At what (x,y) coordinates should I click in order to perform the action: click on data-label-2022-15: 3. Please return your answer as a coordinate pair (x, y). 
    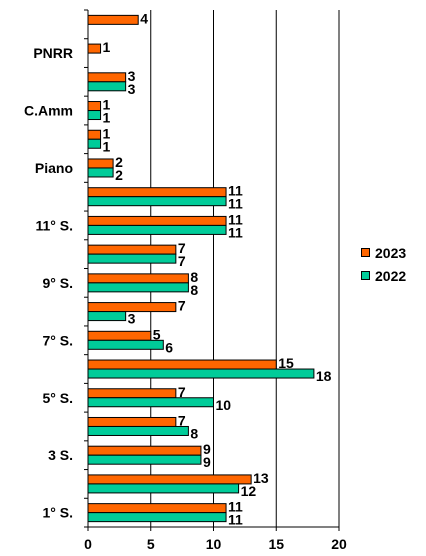
    Looking at the image, I should click on (132, 89).